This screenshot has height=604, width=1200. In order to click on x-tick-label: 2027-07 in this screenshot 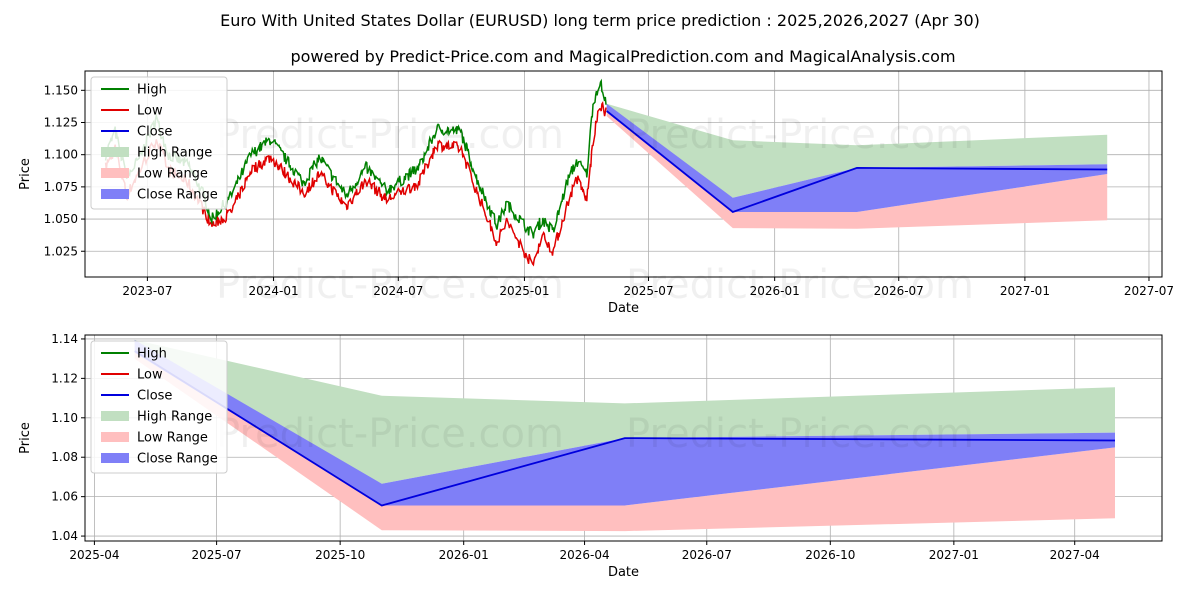, I will do `click(1149, 291)`.